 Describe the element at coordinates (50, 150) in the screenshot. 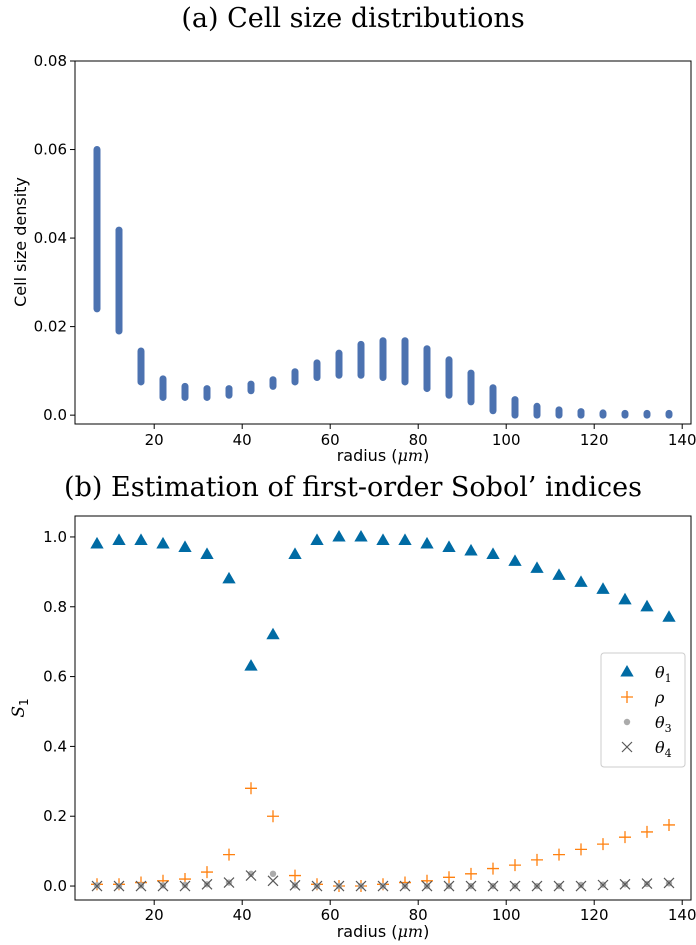

I see `chart-a-y-tick-label: 0.06` at that location.